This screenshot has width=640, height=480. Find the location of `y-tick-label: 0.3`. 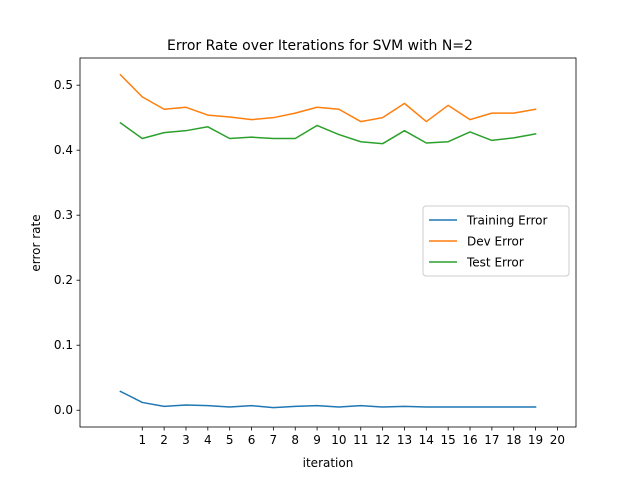

y-tick-label: 0.3 is located at coordinates (63, 215).